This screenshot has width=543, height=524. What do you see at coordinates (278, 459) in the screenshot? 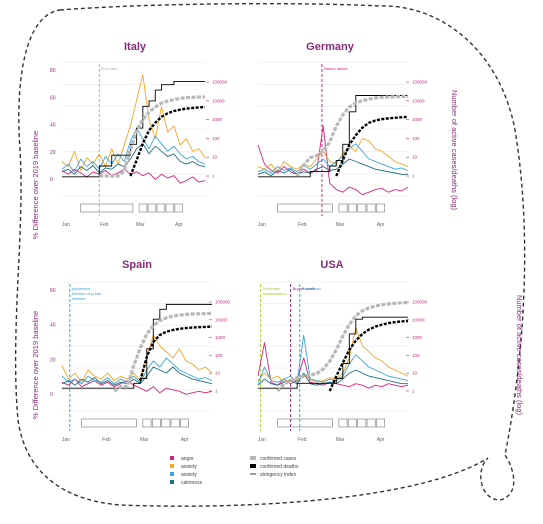
I see `legend-label: confirmed cases` at bounding box center [278, 459].